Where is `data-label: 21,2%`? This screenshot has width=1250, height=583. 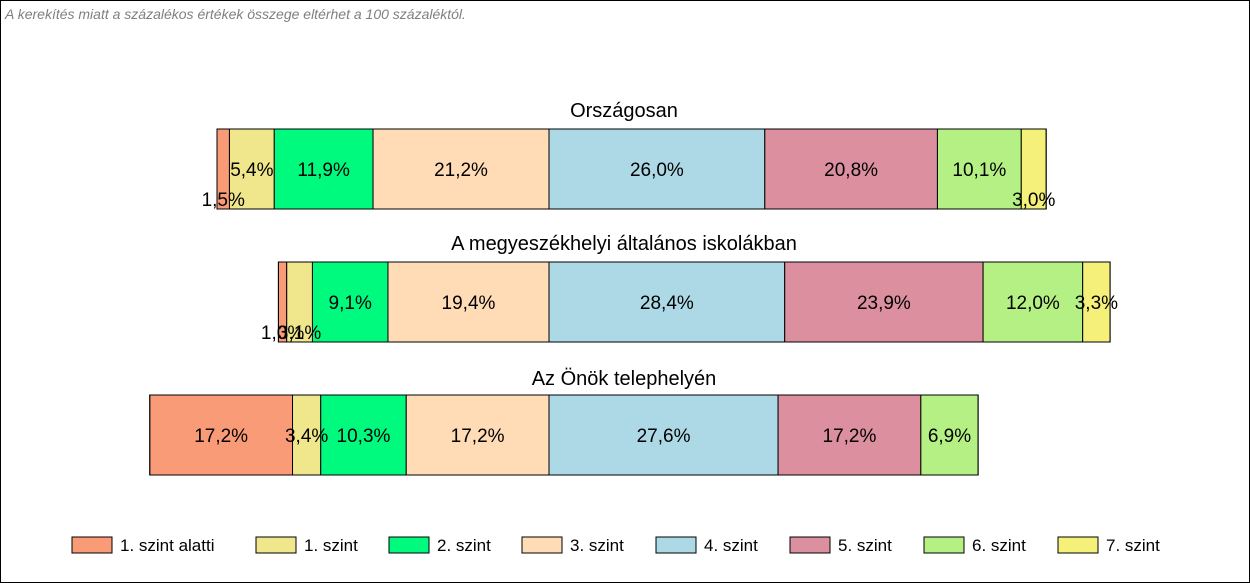
data-label: 21,2% is located at coordinates (461, 170).